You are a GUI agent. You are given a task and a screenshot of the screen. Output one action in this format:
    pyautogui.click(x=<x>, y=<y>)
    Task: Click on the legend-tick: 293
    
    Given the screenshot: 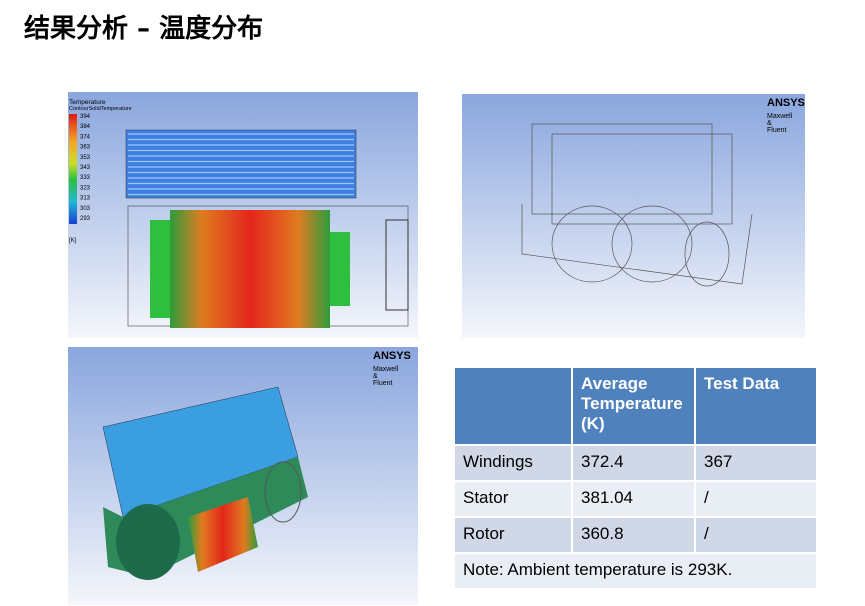 What is the action you would take?
    pyautogui.click(x=85, y=219)
    